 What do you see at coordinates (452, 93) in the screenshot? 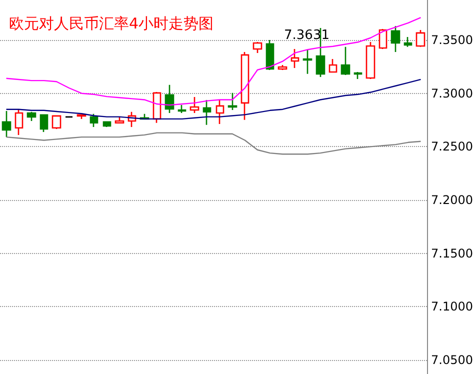
I see `y-tick-label: 7.3000` at bounding box center [452, 93].